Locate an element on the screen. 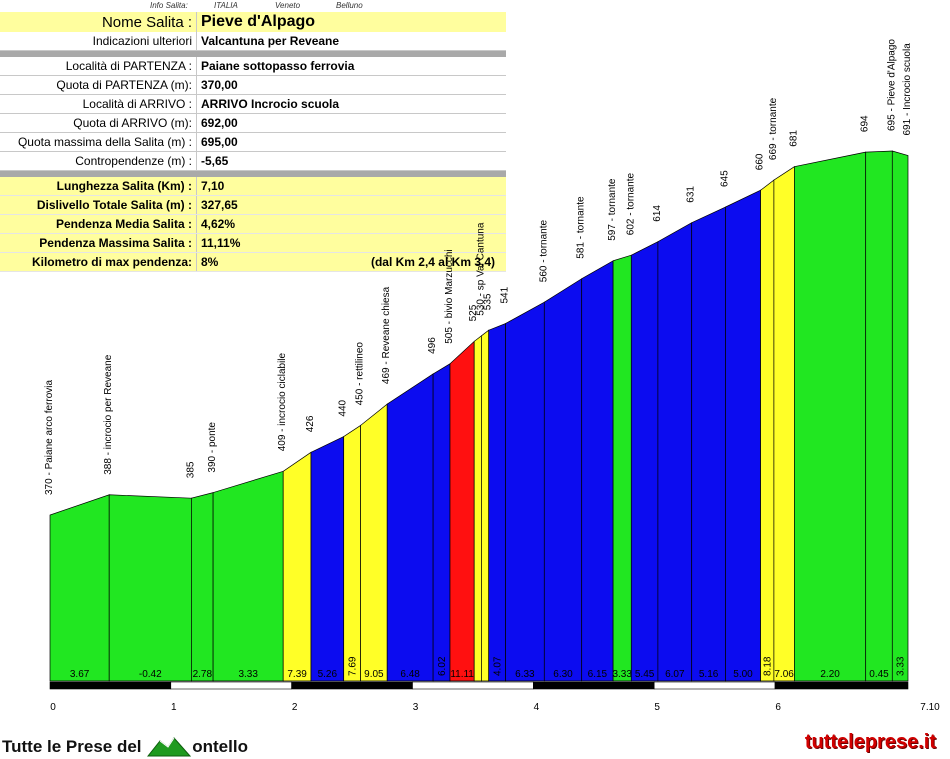 This screenshot has height=759, width=950. info-row-1-label: Quota di PARTENZA (m): is located at coordinates (98, 85).